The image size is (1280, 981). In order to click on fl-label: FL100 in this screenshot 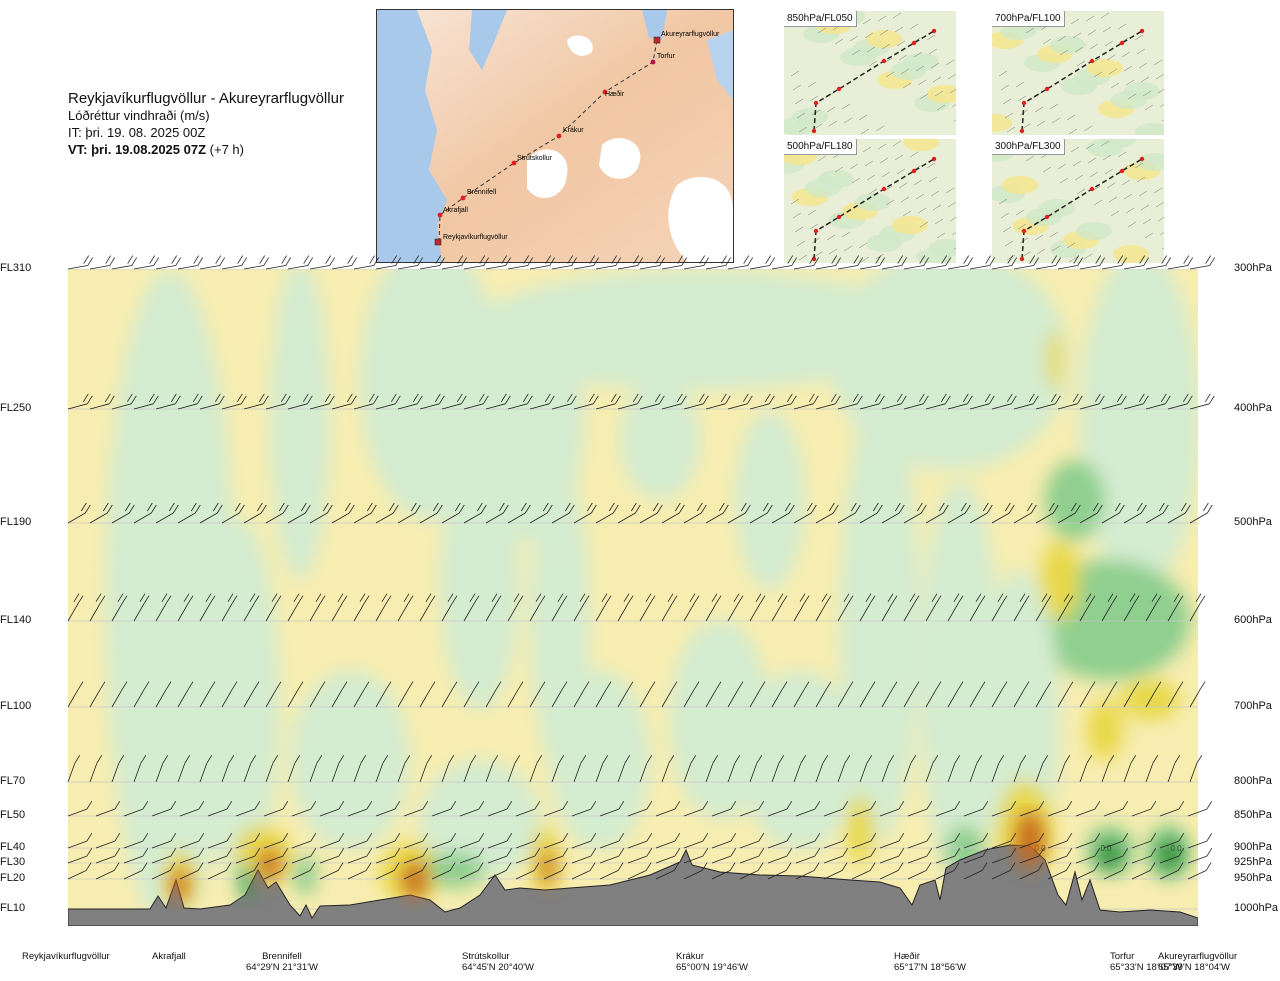, I will do `click(16, 706)`.